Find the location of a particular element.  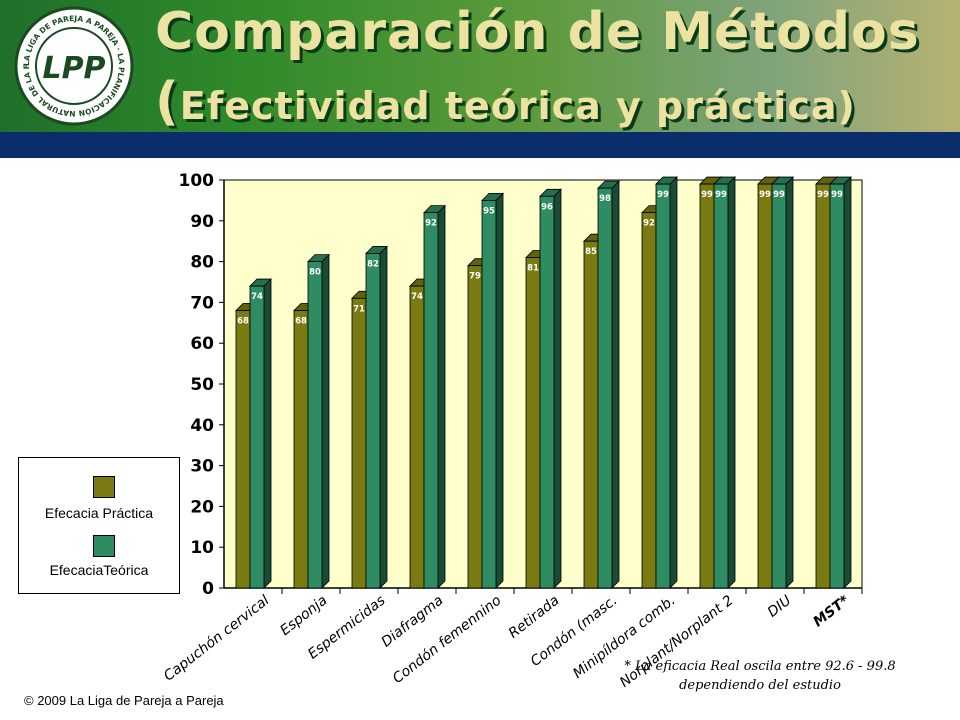

bar-value-label: 82 is located at coordinates (373, 264).